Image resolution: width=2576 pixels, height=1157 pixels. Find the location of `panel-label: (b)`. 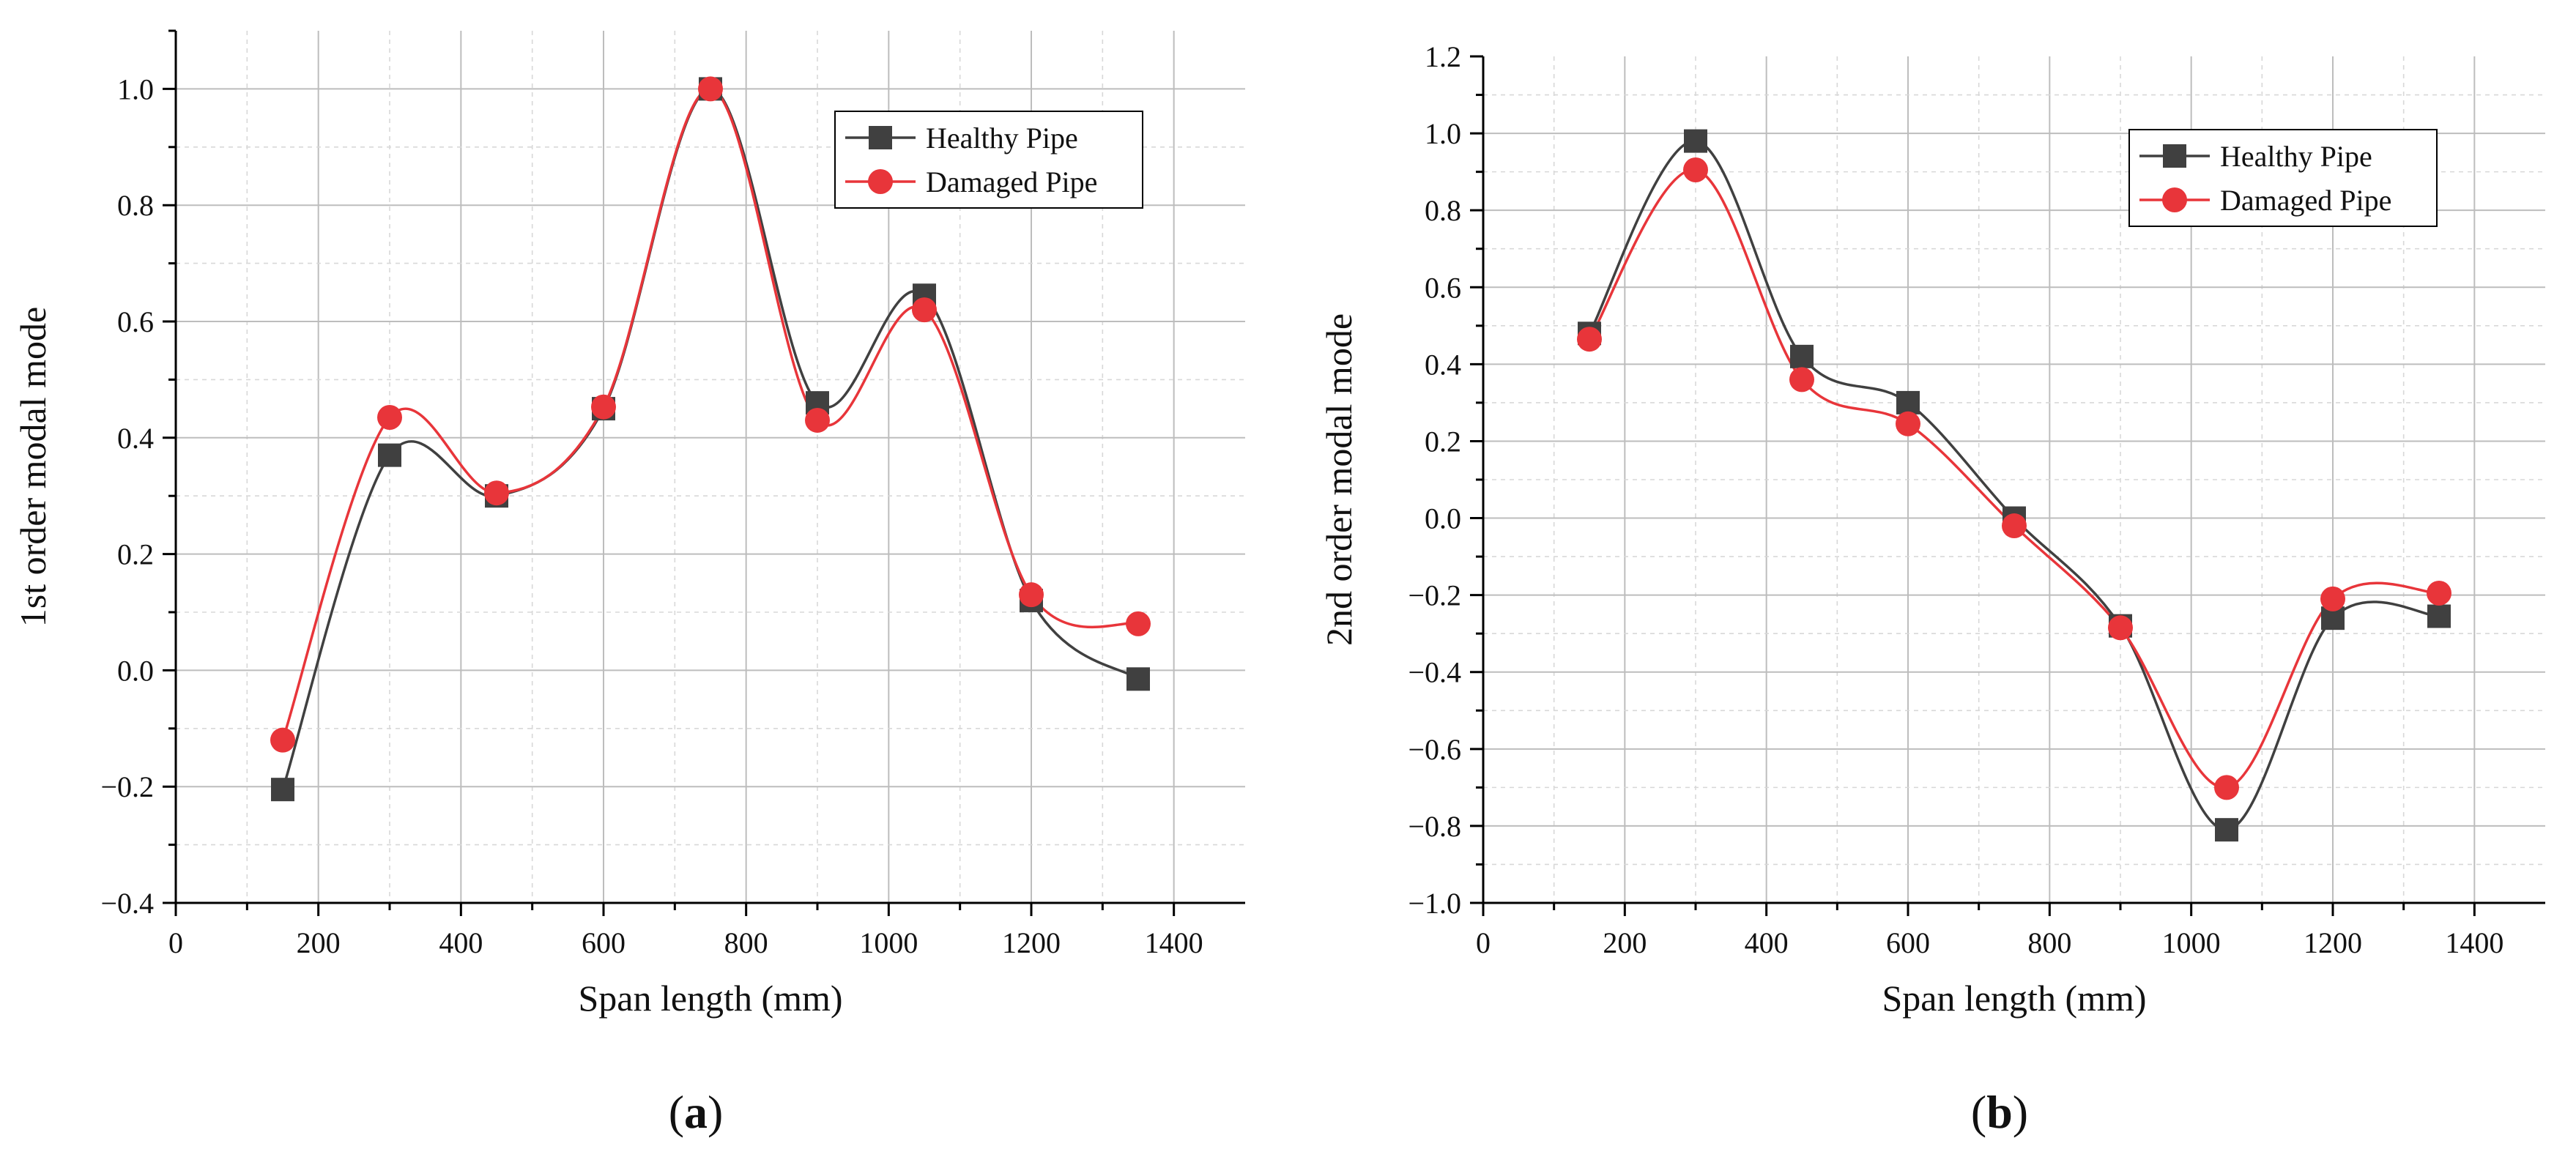

panel-label: (b) is located at coordinates (1999, 1112).